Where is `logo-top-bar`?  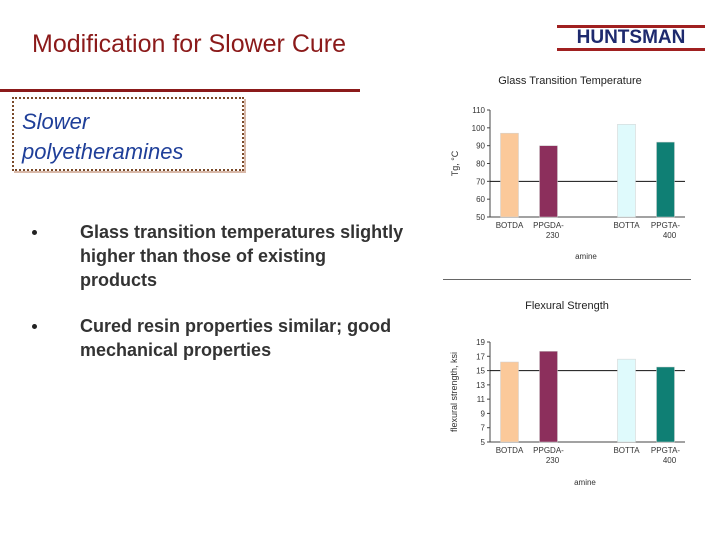
logo-top-bar is located at coordinates (631, 26).